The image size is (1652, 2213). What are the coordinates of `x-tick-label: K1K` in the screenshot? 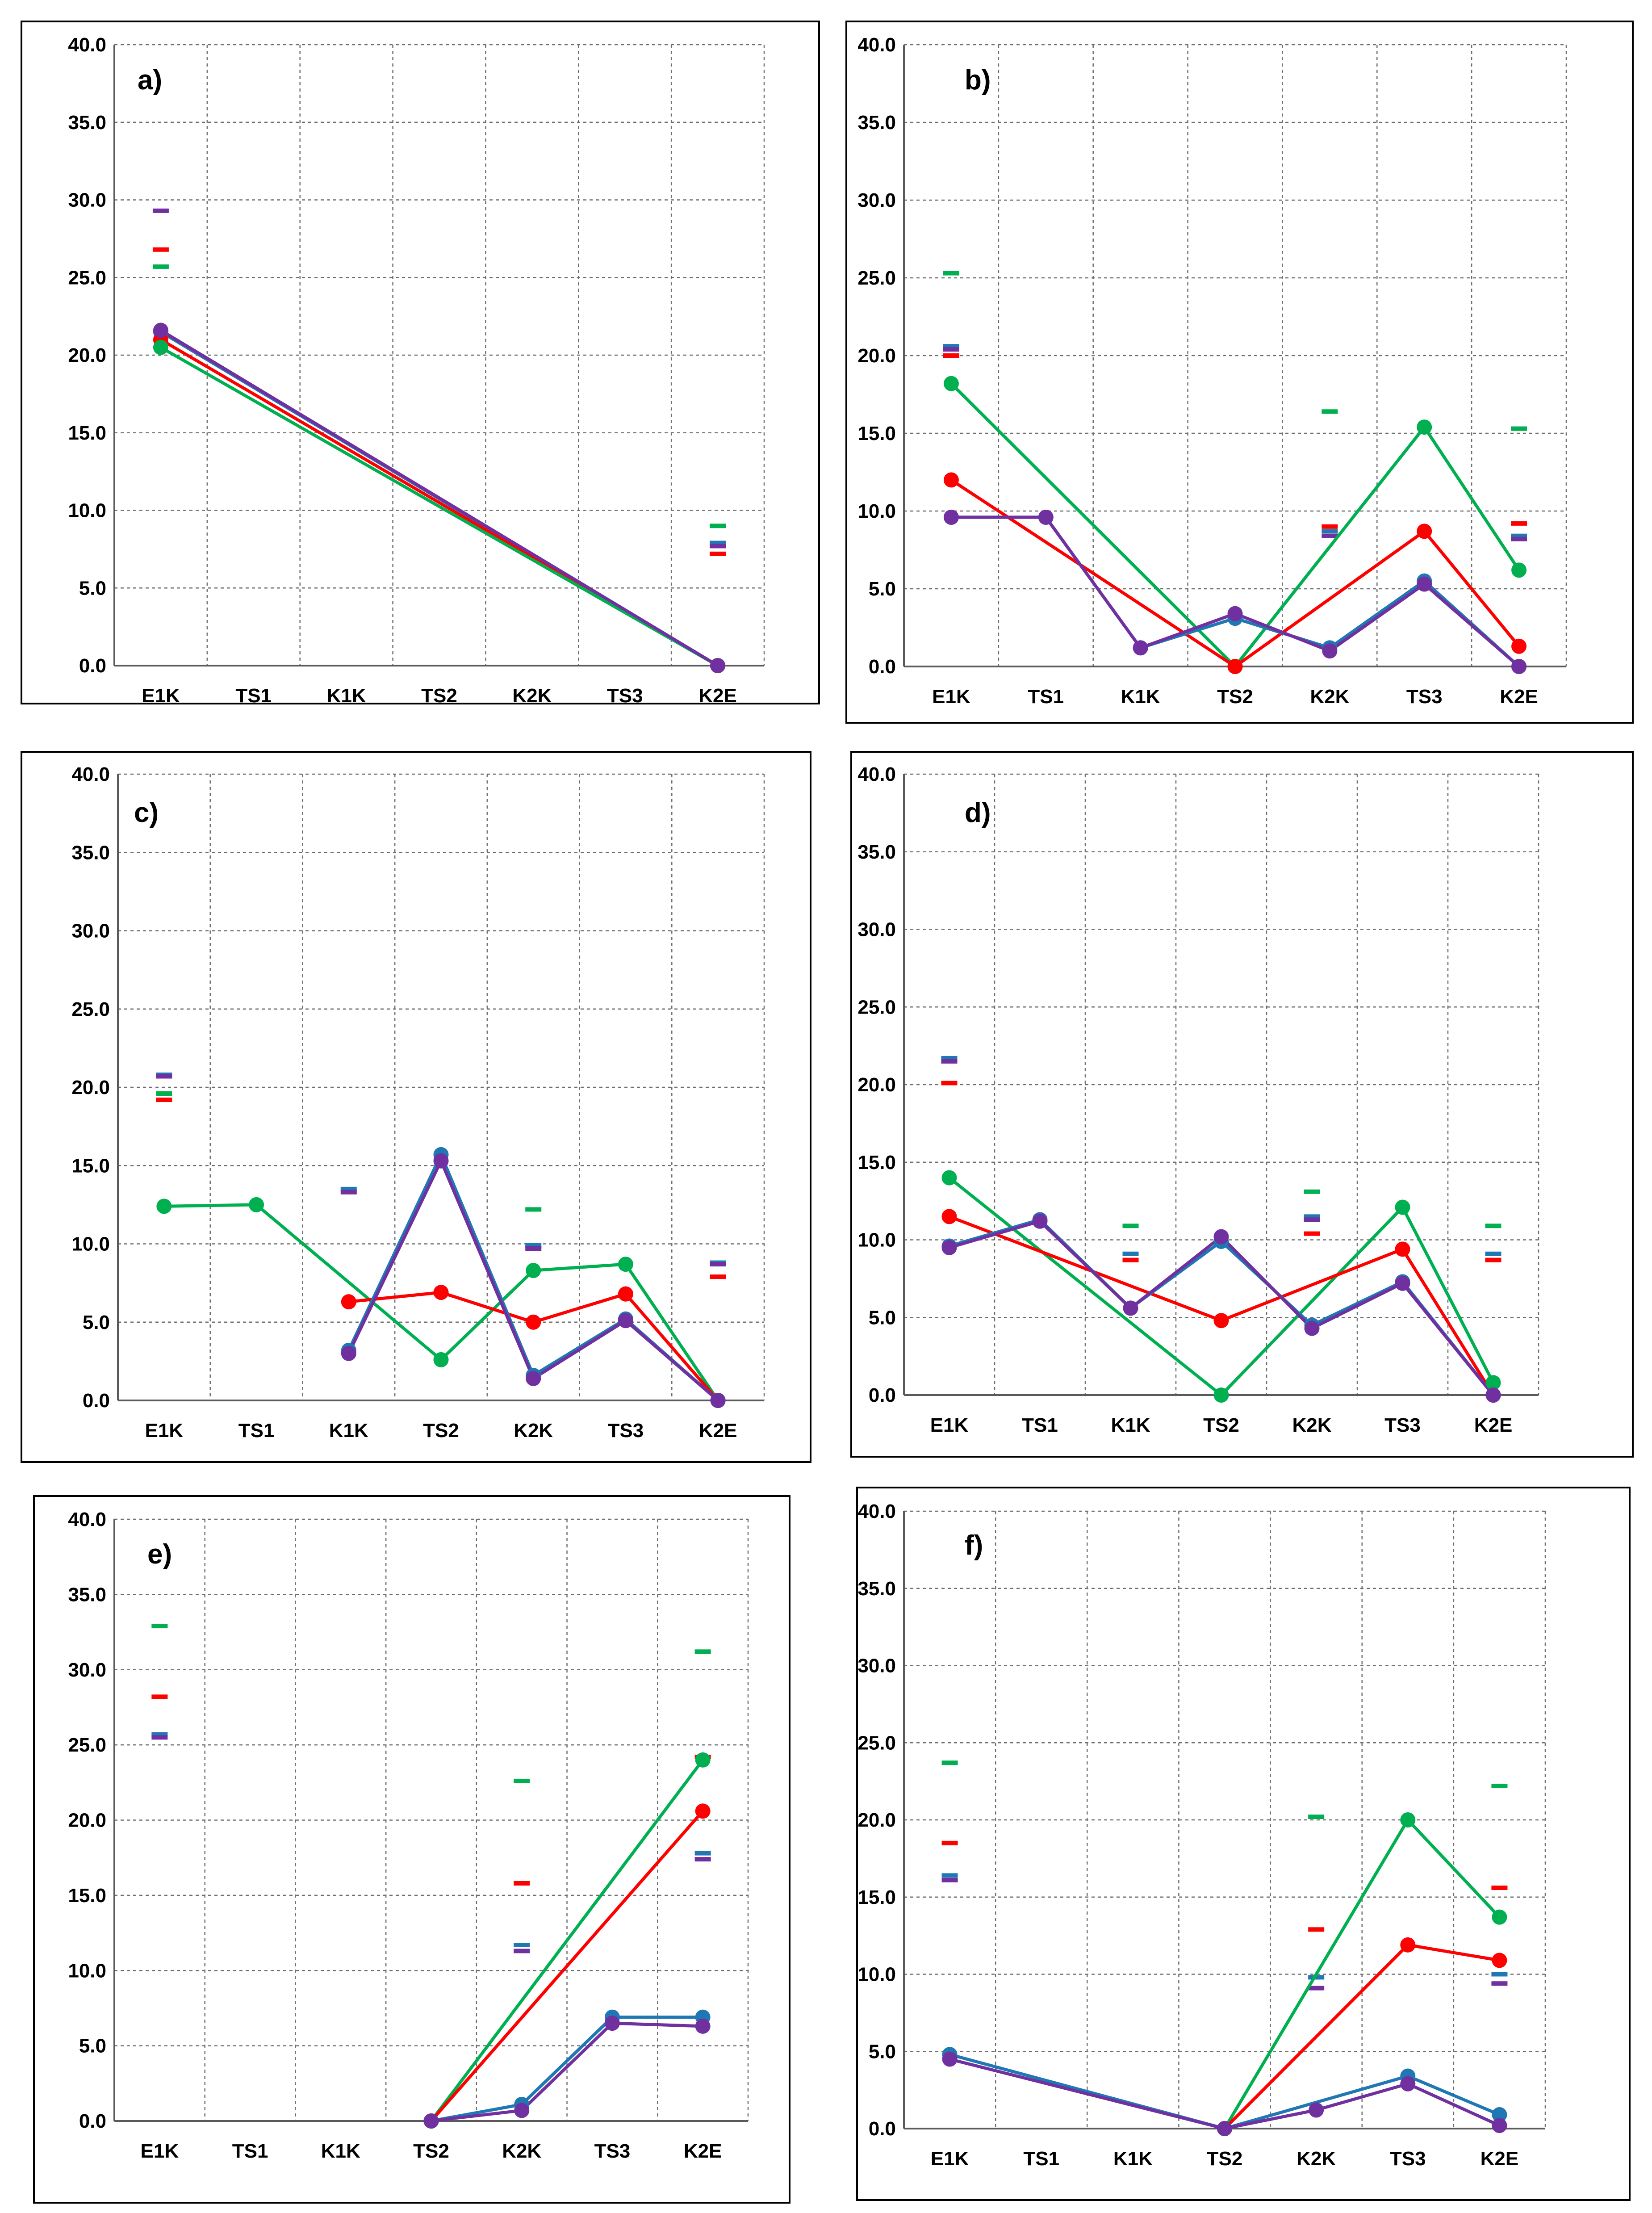 It's located at (349, 1431).